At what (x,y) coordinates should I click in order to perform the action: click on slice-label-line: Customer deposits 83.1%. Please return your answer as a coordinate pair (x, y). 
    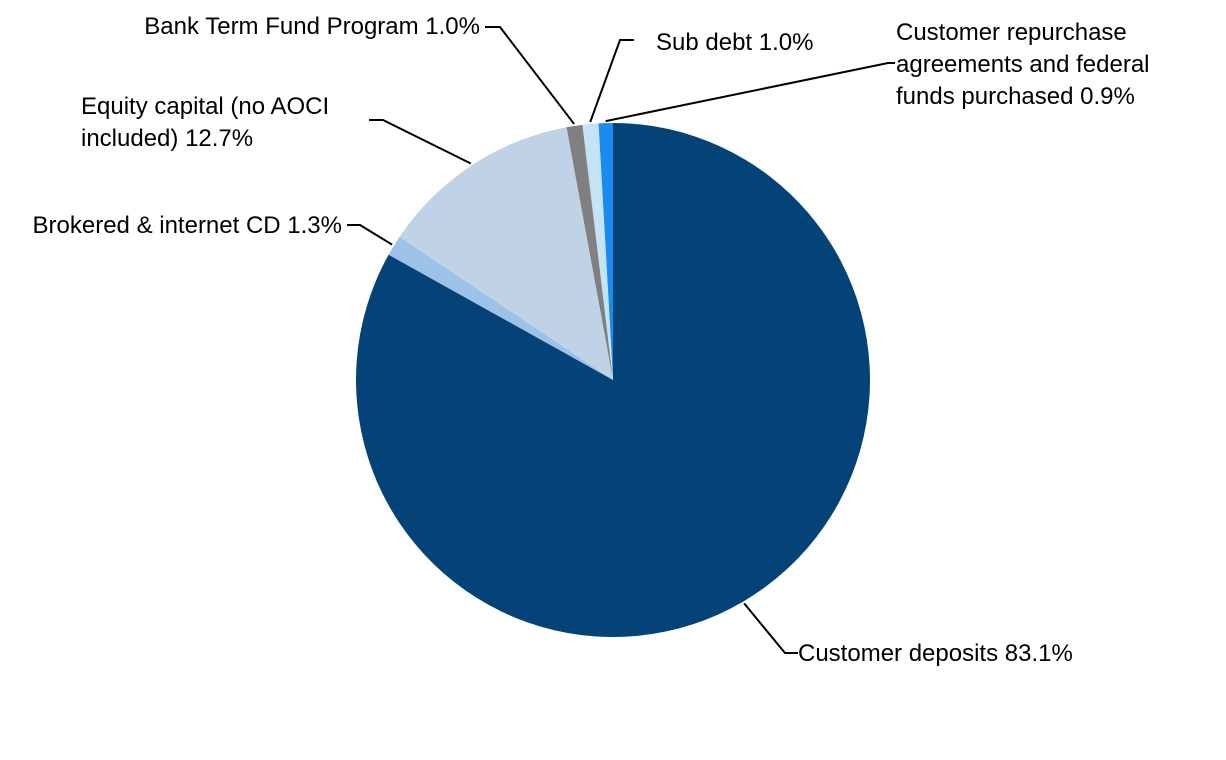
    Looking at the image, I should click on (935, 653).